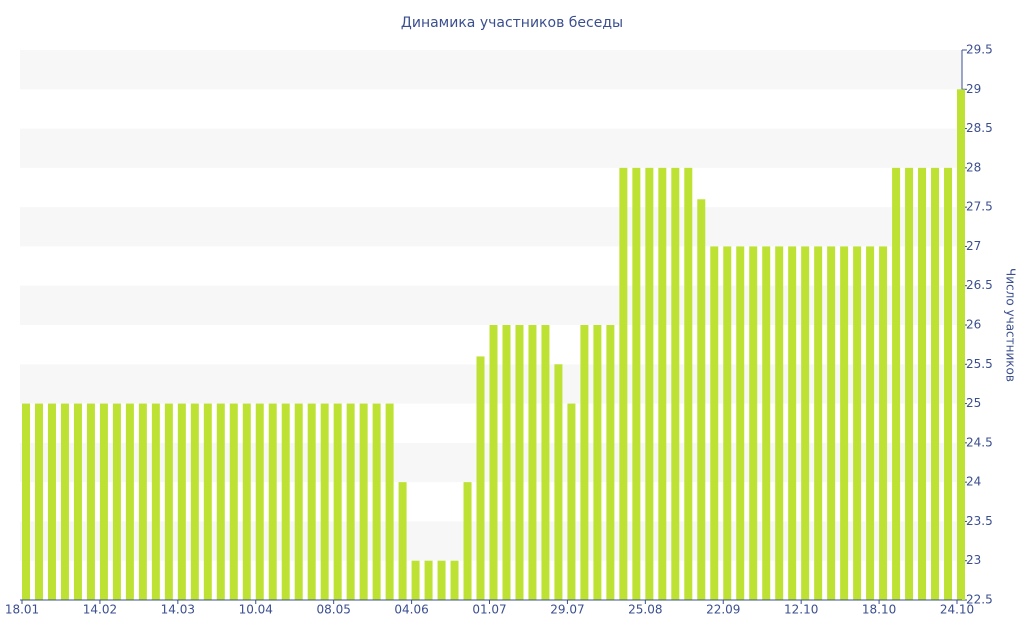 The width and height of the screenshot is (1024, 640). What do you see at coordinates (973, 403) in the screenshot?
I see `y-tick-label: 25` at bounding box center [973, 403].